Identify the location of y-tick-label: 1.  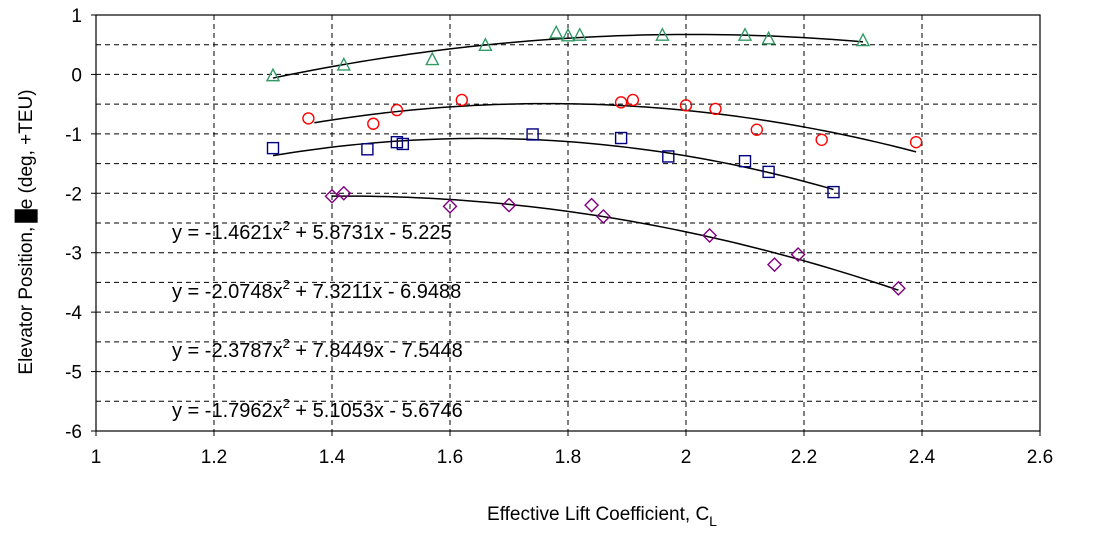
(76, 16).